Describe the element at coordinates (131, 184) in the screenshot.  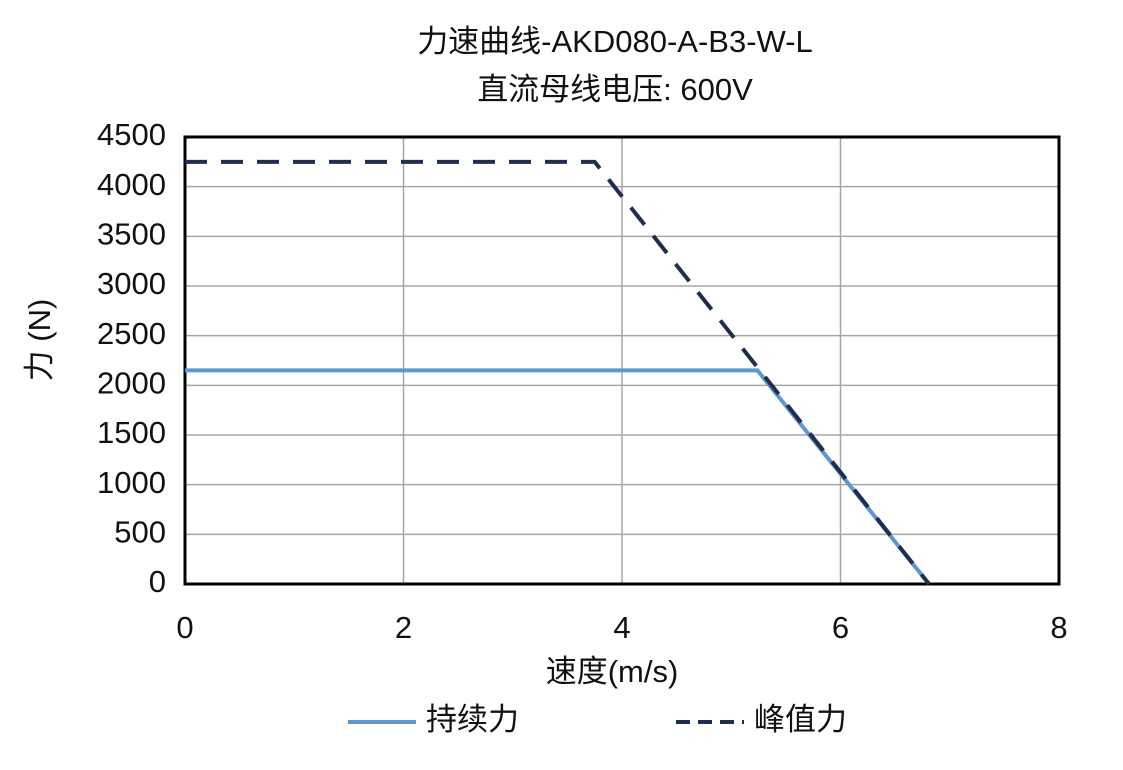
I see `y-tick-label: 4000` at that location.